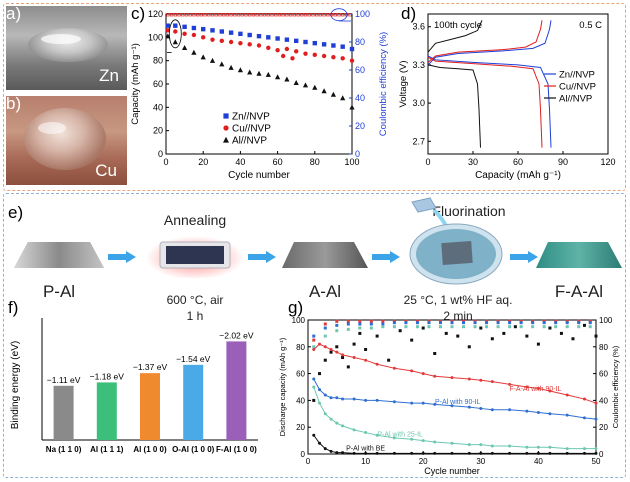  I want to click on fluorination-dish, so click(456, 242).